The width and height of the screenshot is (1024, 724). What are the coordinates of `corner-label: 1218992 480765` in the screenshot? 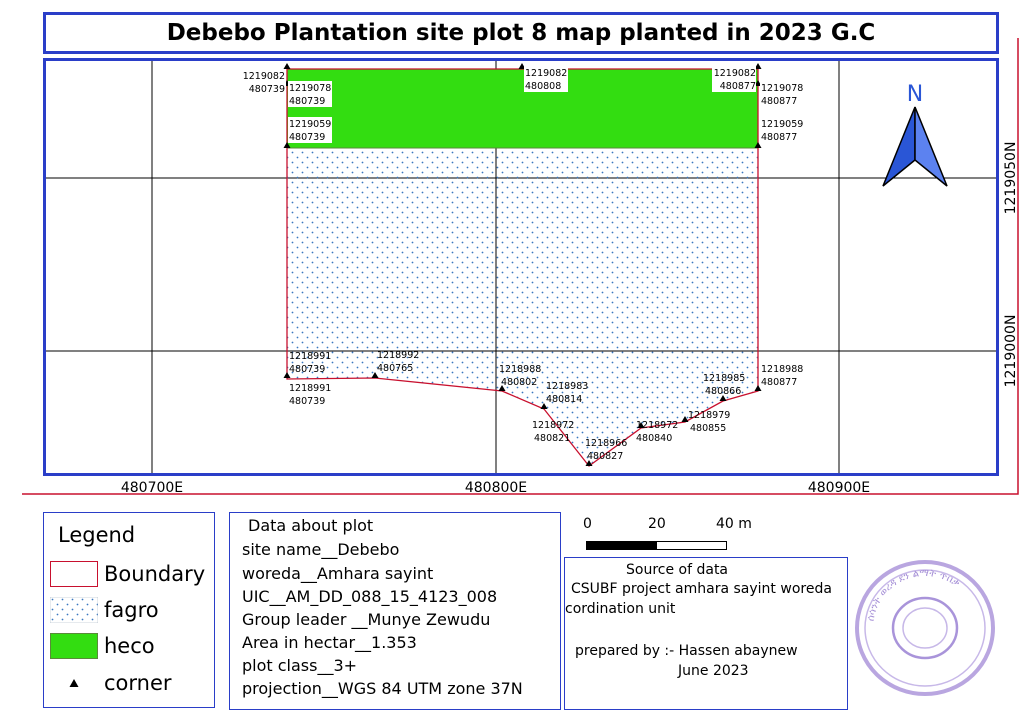 It's located at (398, 362).